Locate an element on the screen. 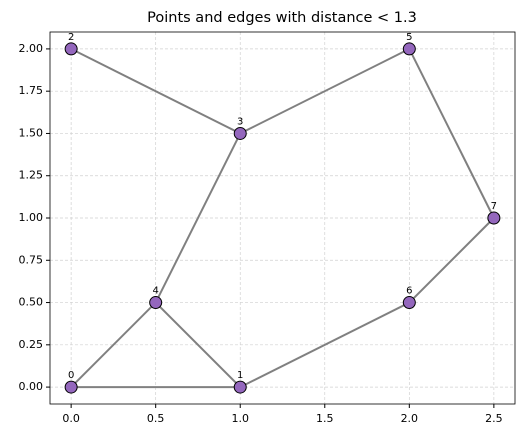  y-tick-label: 0.00 is located at coordinates (31, 386).